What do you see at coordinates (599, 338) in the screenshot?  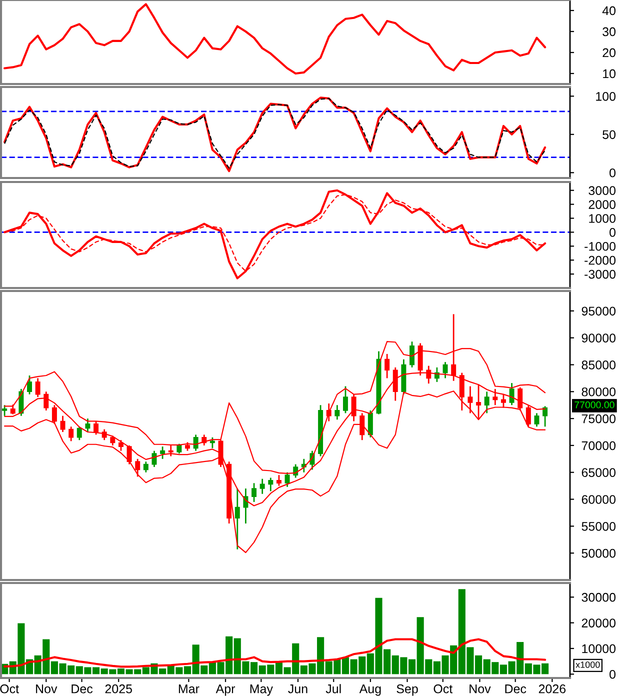 I see `y-tick-label: 90000` at bounding box center [599, 338].